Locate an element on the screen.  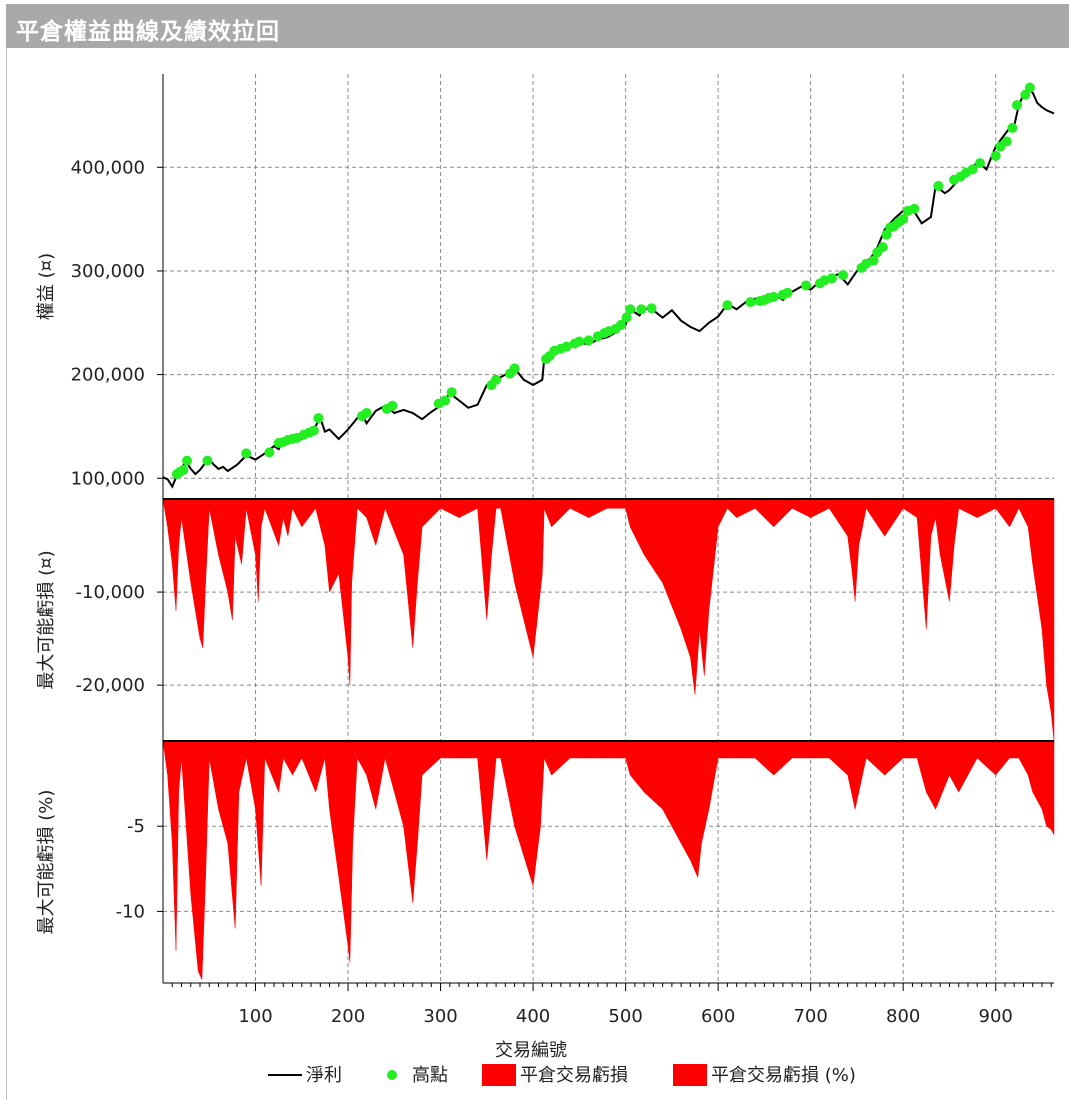
x-axis-title: 交易編號 is located at coordinates (531, 1050).